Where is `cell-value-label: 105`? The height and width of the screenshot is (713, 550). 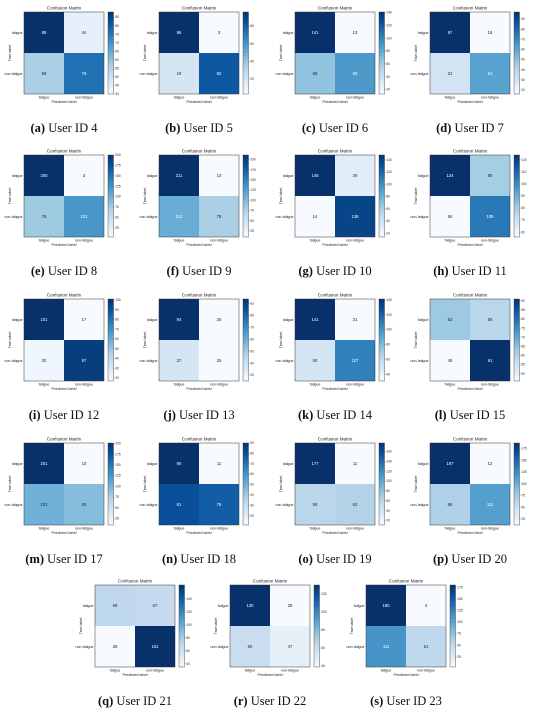
cell-value-label: 105 is located at coordinates (491, 216).